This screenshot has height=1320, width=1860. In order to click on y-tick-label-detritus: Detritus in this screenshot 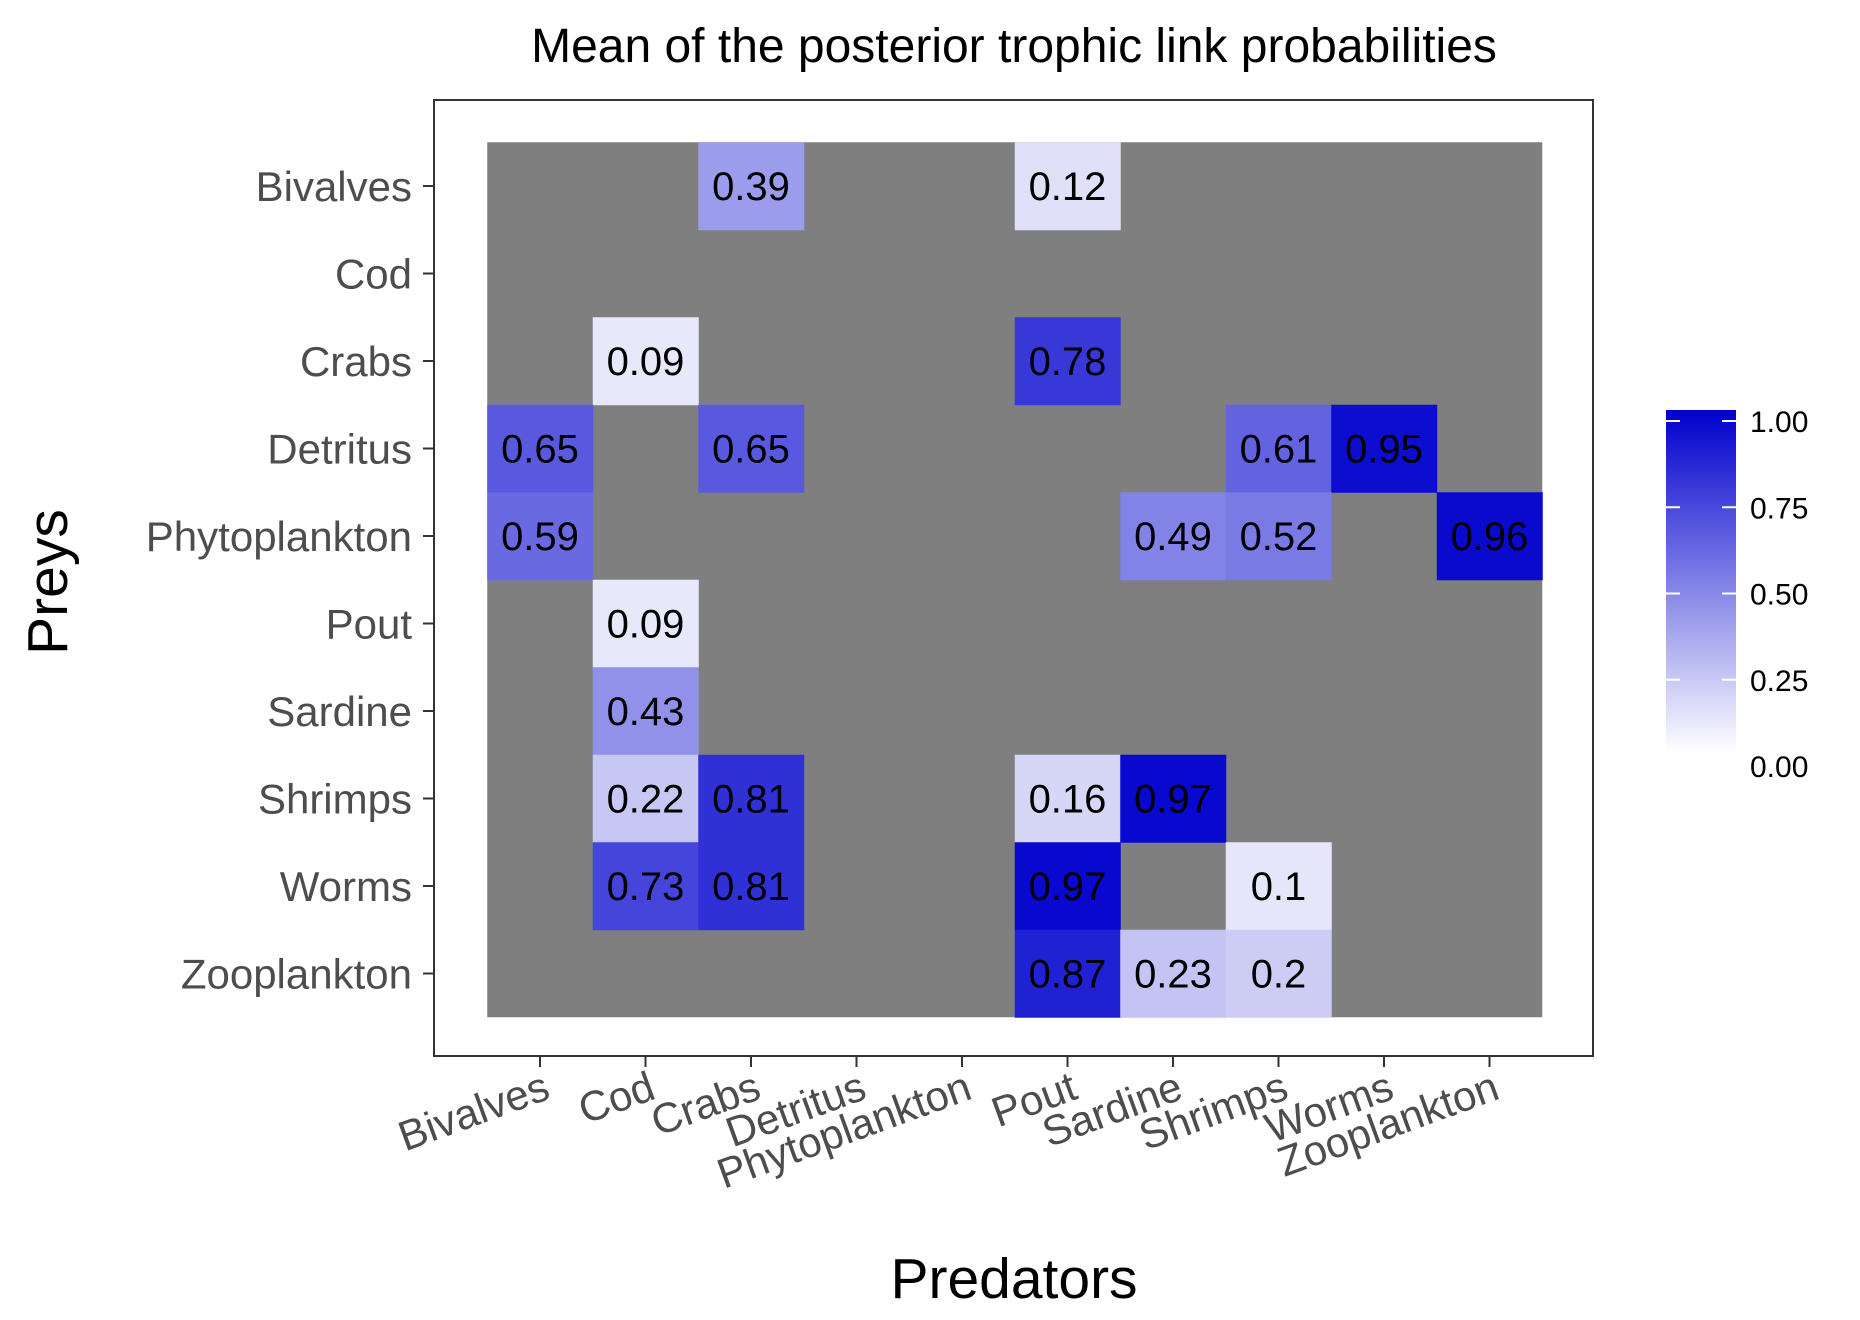, I will do `click(339, 449)`.